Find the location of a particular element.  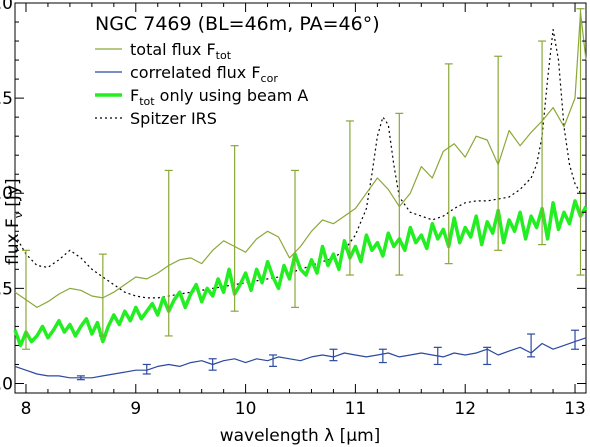

y-tick-label: 0.5 is located at coordinates (6, 289).